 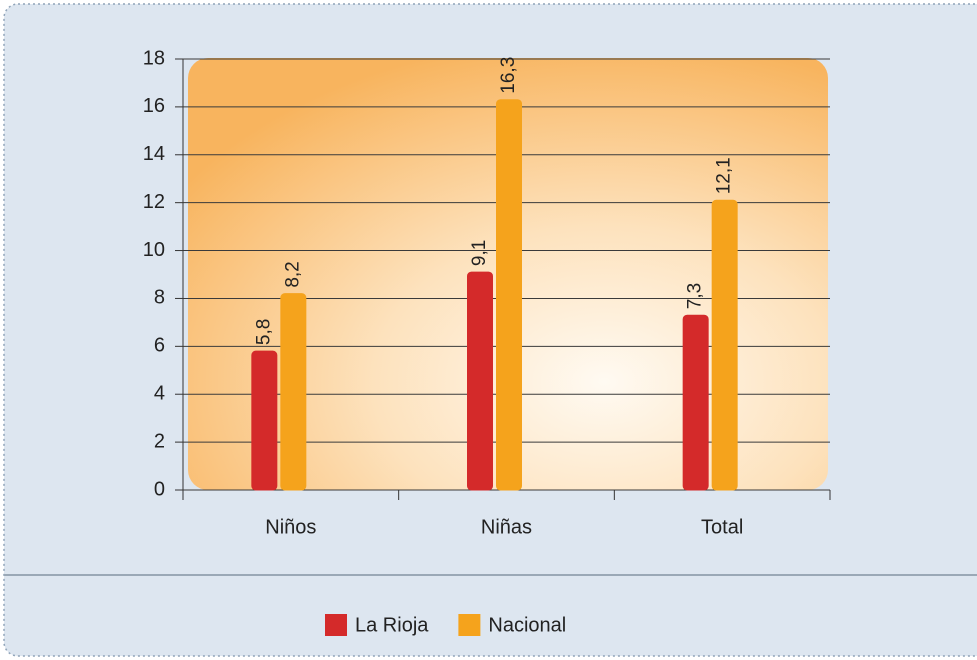 What do you see at coordinates (159, 489) in the screenshot?
I see `y-tick-label: 0` at bounding box center [159, 489].